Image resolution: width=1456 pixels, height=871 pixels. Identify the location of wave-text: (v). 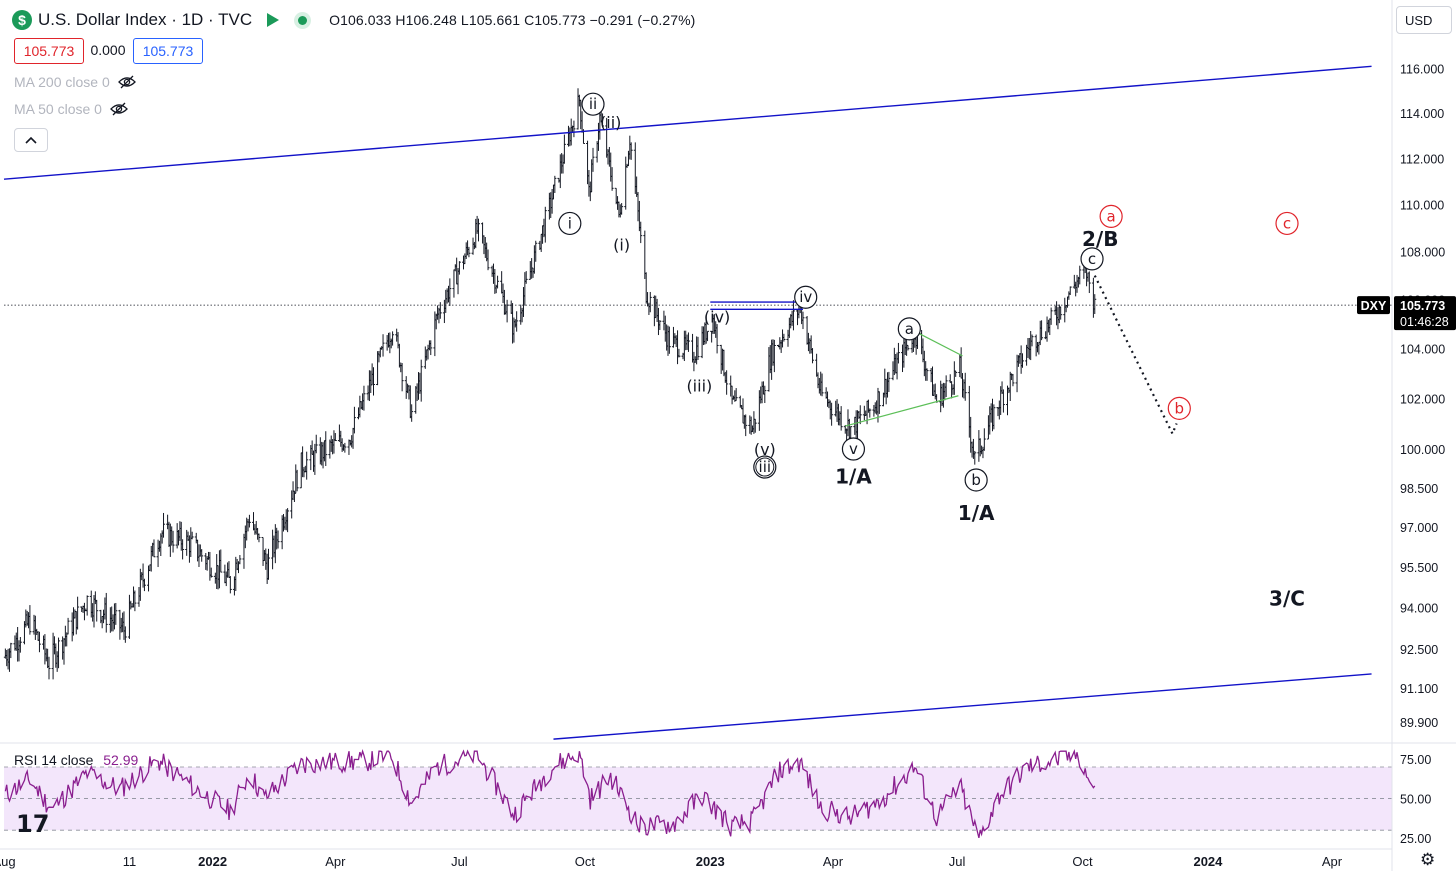
(765, 449).